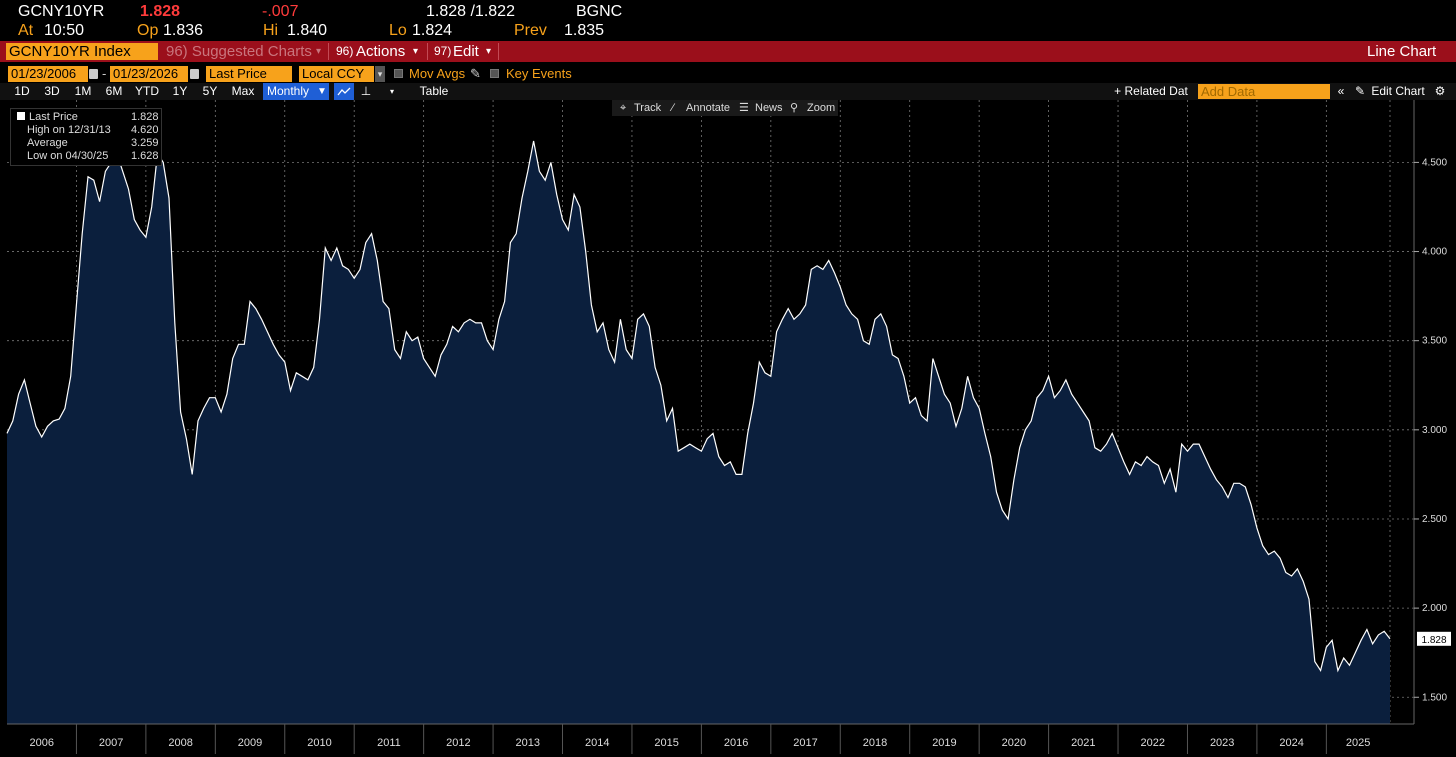 This screenshot has width=1456, height=757. I want to click on news-icon: ☰, so click(744, 108).